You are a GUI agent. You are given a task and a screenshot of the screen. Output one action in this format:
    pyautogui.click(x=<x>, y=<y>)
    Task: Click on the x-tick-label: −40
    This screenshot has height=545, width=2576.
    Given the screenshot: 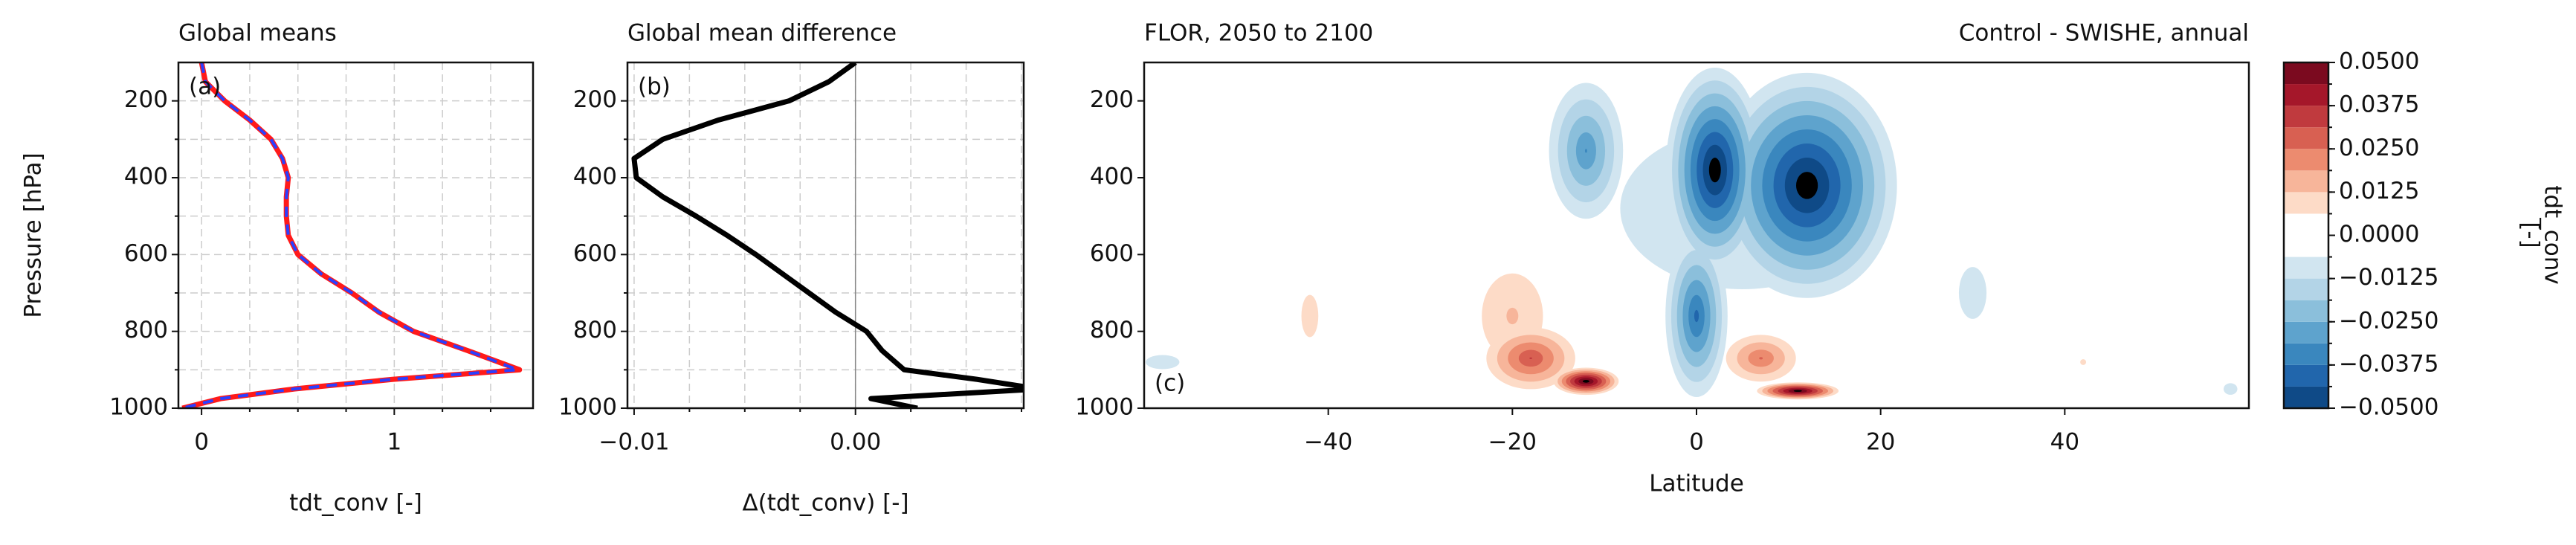 What is the action you would take?
    pyautogui.click(x=1328, y=442)
    